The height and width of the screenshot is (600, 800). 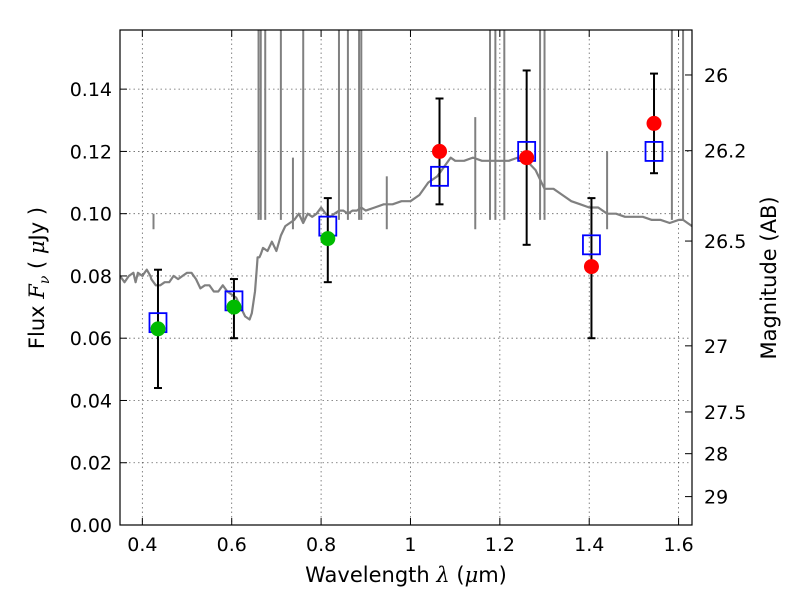 I want to click on y2-tick-label: 28, so click(x=716, y=455).